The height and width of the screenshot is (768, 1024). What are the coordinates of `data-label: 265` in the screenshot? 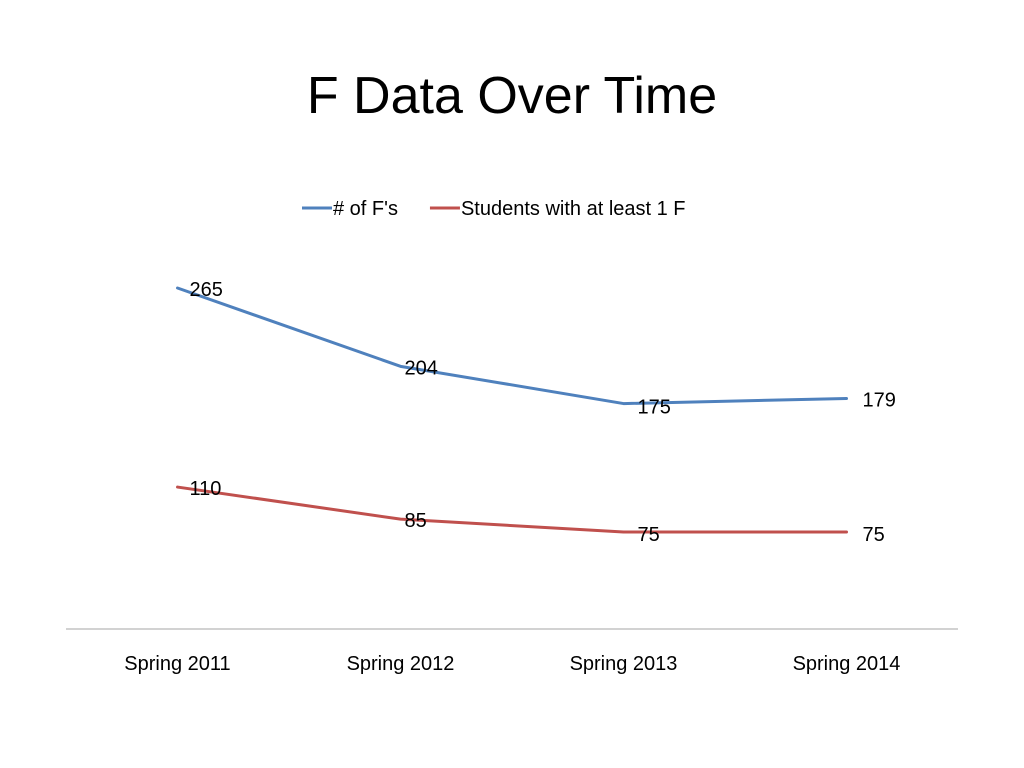 It's located at (206, 290).